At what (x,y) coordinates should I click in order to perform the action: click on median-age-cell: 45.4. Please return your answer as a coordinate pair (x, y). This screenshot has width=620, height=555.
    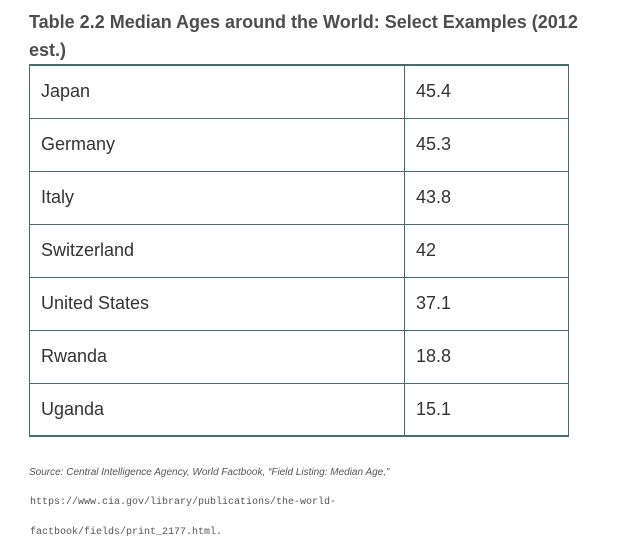
    Looking at the image, I should click on (486, 91).